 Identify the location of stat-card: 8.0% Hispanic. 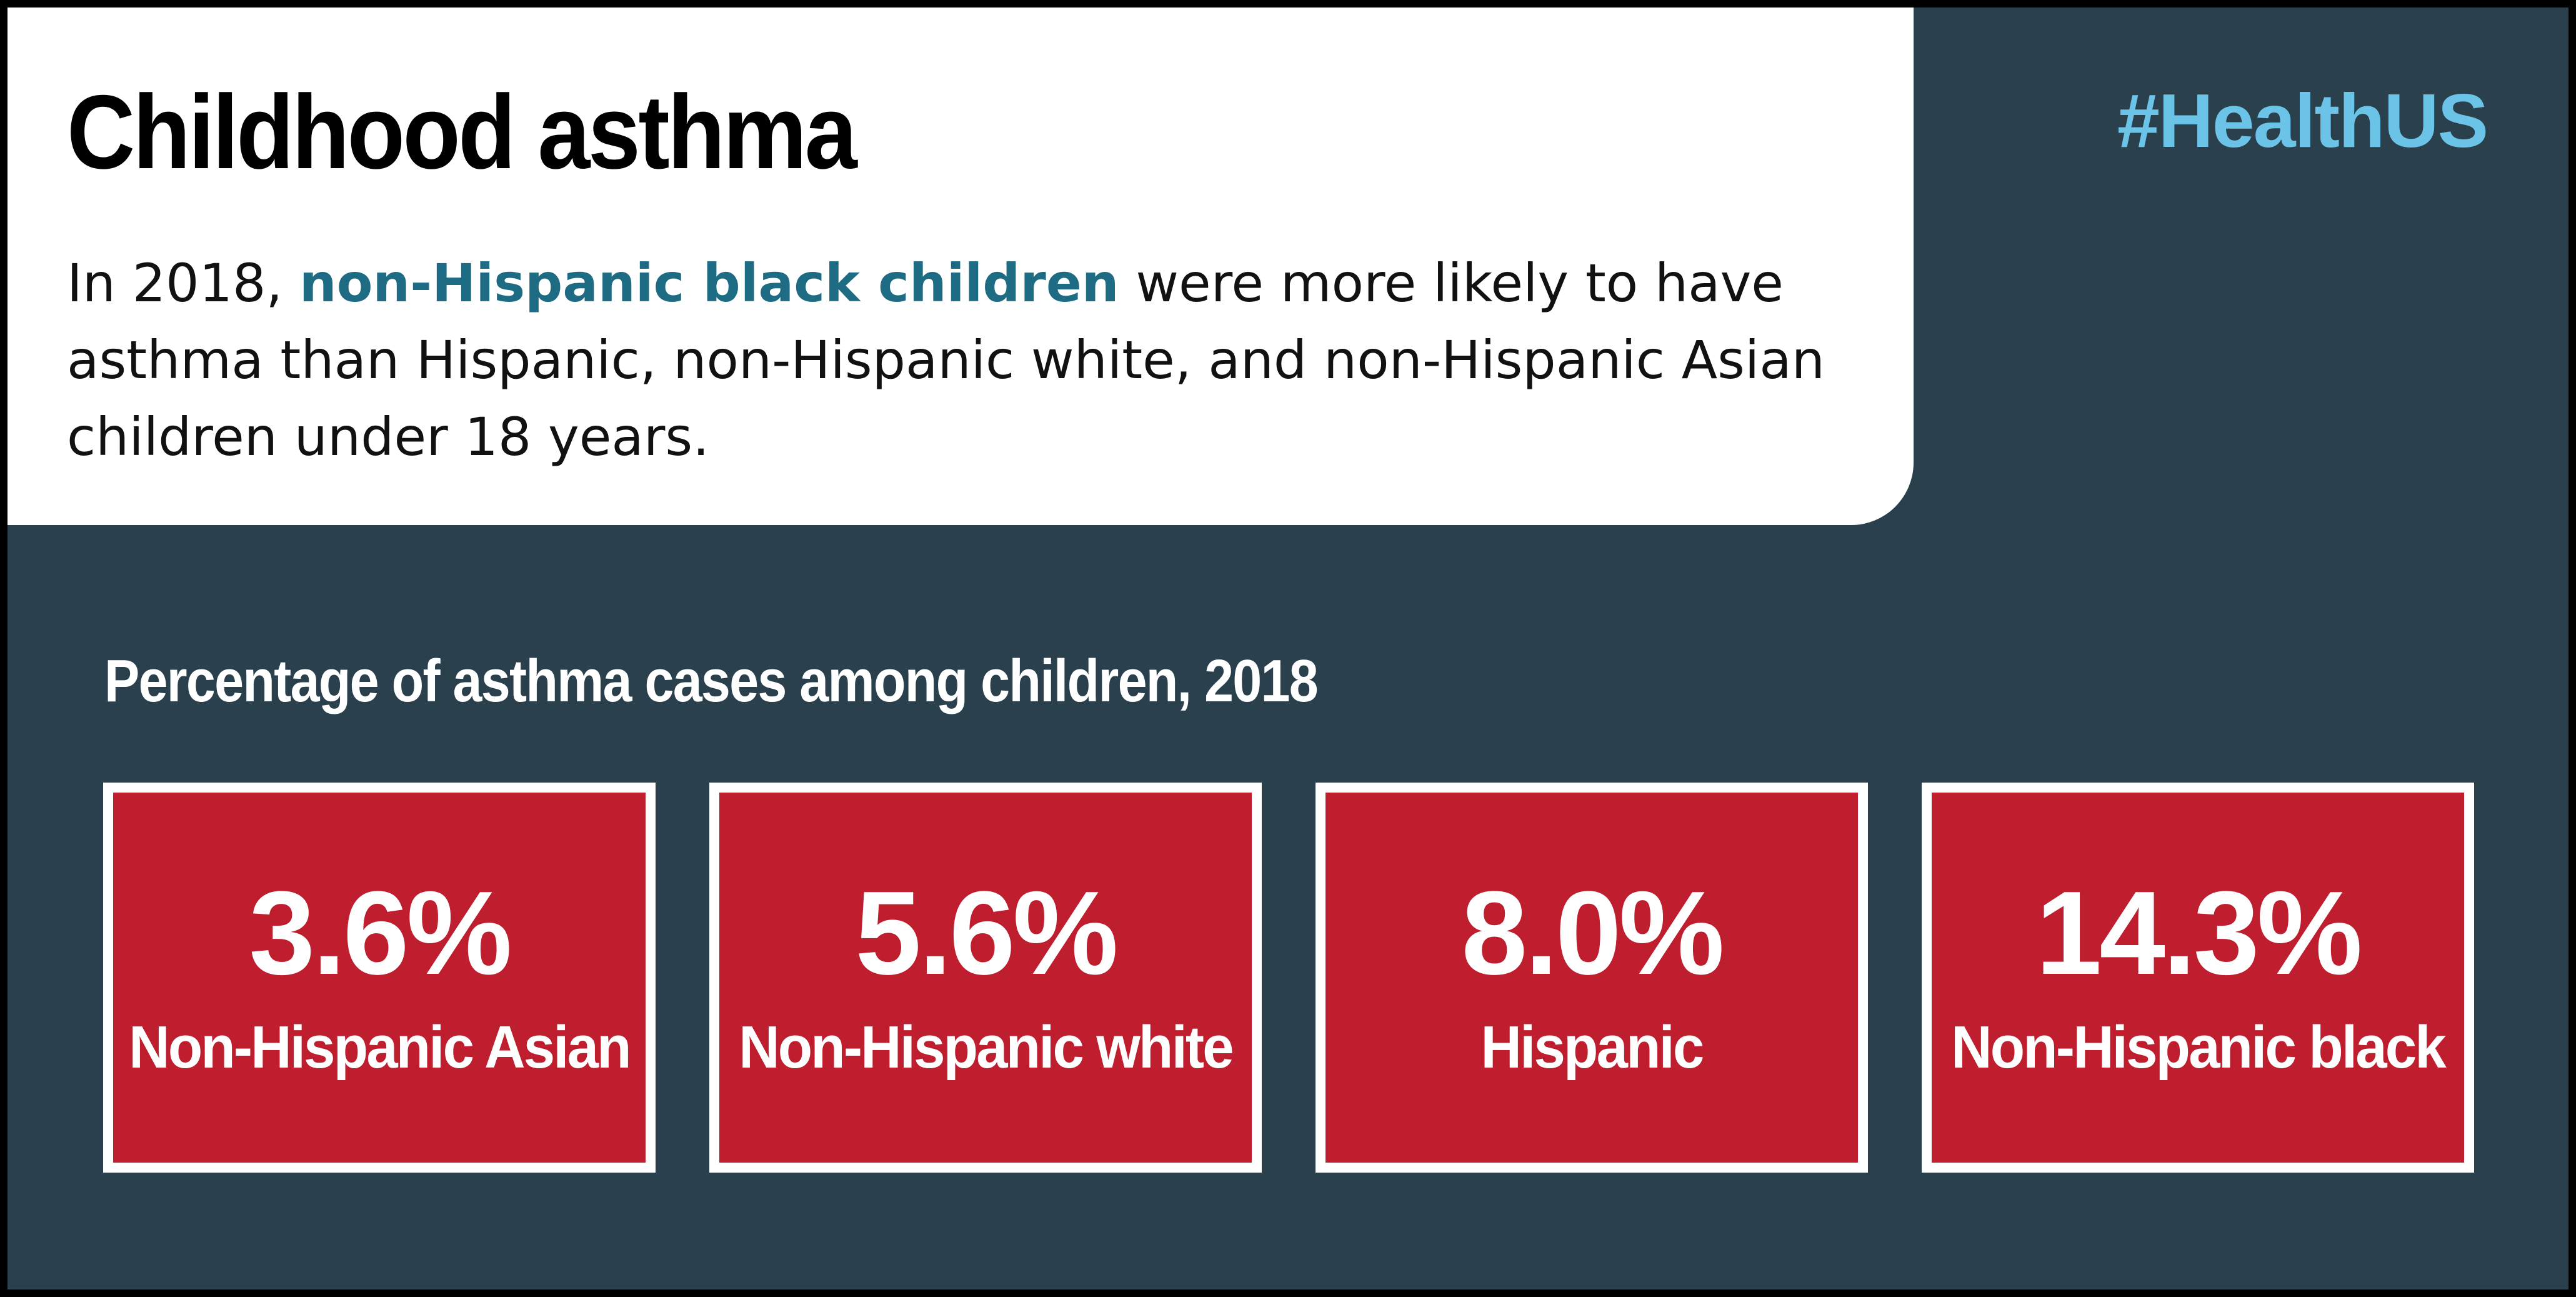
(1591, 978).